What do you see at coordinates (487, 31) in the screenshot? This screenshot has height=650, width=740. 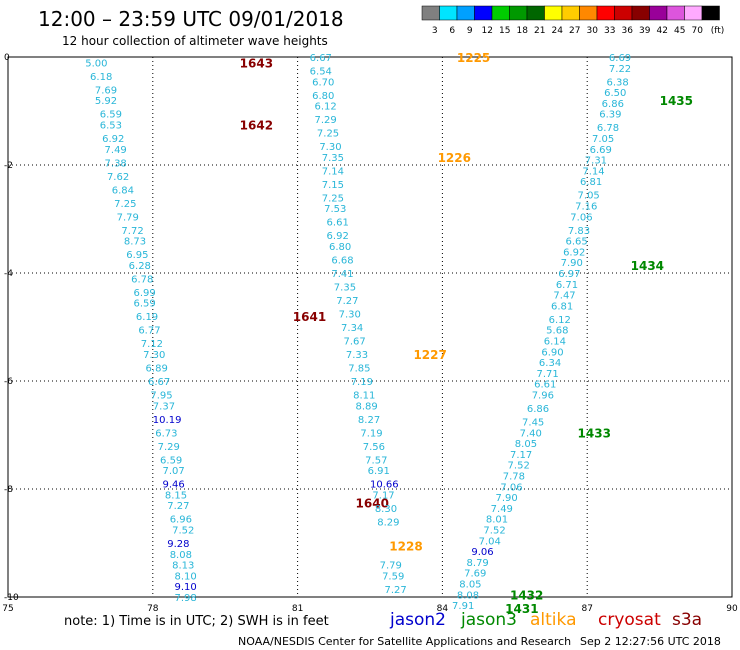 I see `colorbar-tick-label: 12` at bounding box center [487, 31].